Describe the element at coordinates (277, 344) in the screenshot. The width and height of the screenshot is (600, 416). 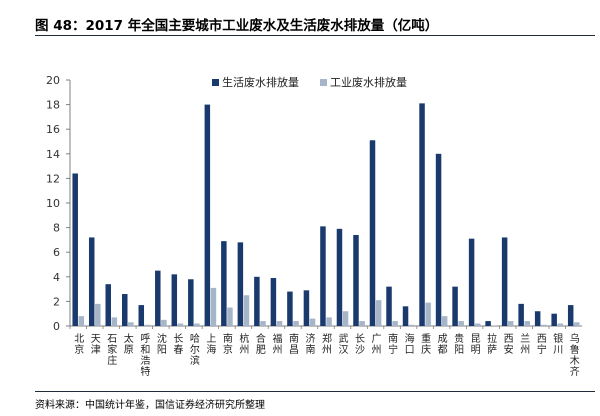
I see `x-tick-label: 福州` at that location.